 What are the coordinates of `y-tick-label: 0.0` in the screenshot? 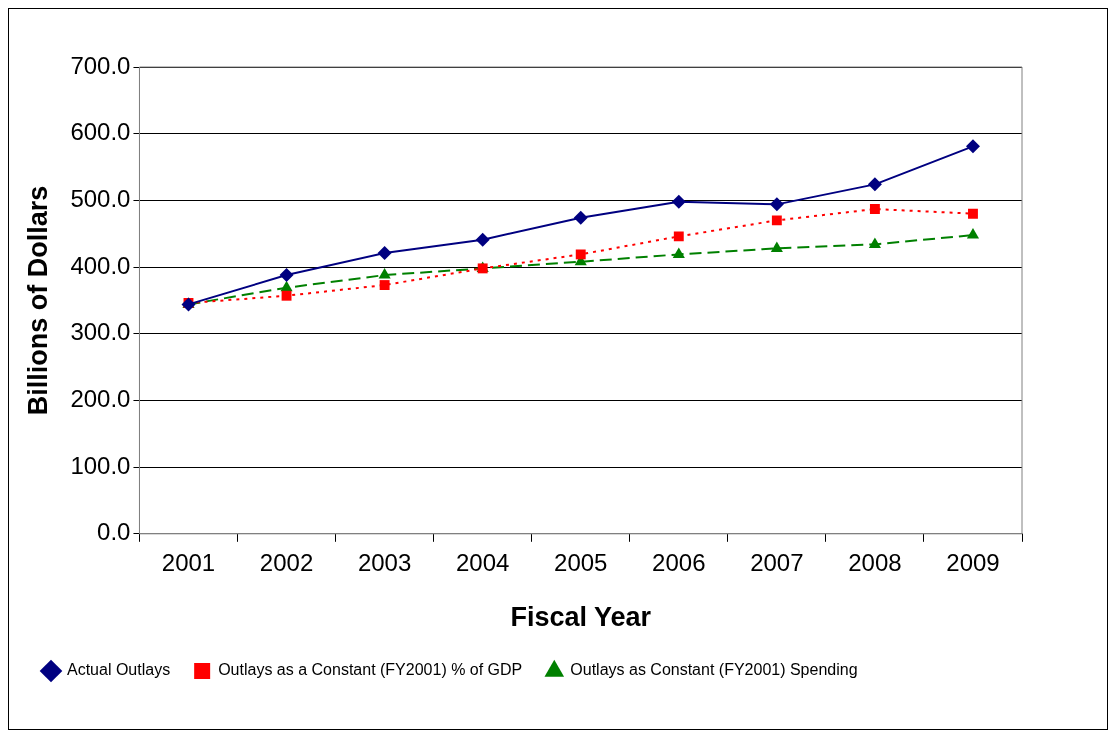 It's located at (114, 532).